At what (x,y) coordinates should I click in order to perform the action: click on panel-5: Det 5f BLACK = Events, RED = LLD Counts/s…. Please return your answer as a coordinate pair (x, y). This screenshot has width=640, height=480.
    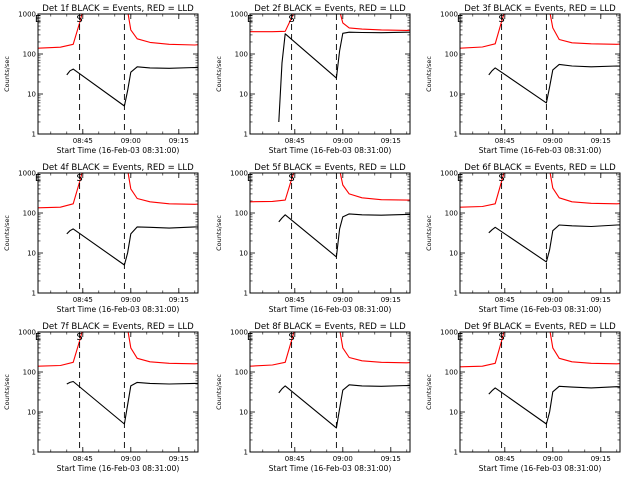
    Looking at the image, I should click on (313, 238).